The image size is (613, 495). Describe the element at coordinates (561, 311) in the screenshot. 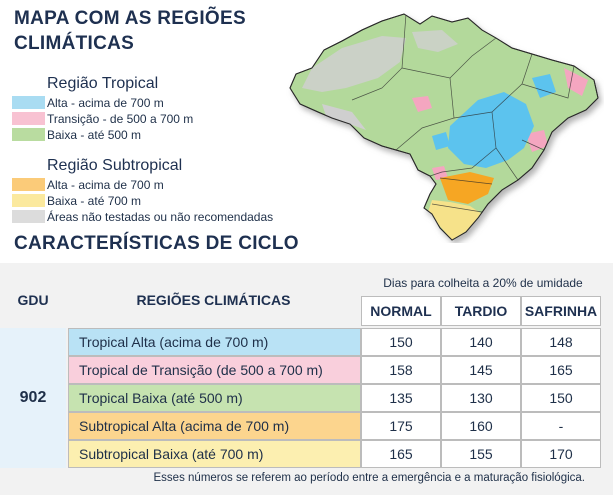

I see `column-header-safrinha: SAFRINHA` at that location.